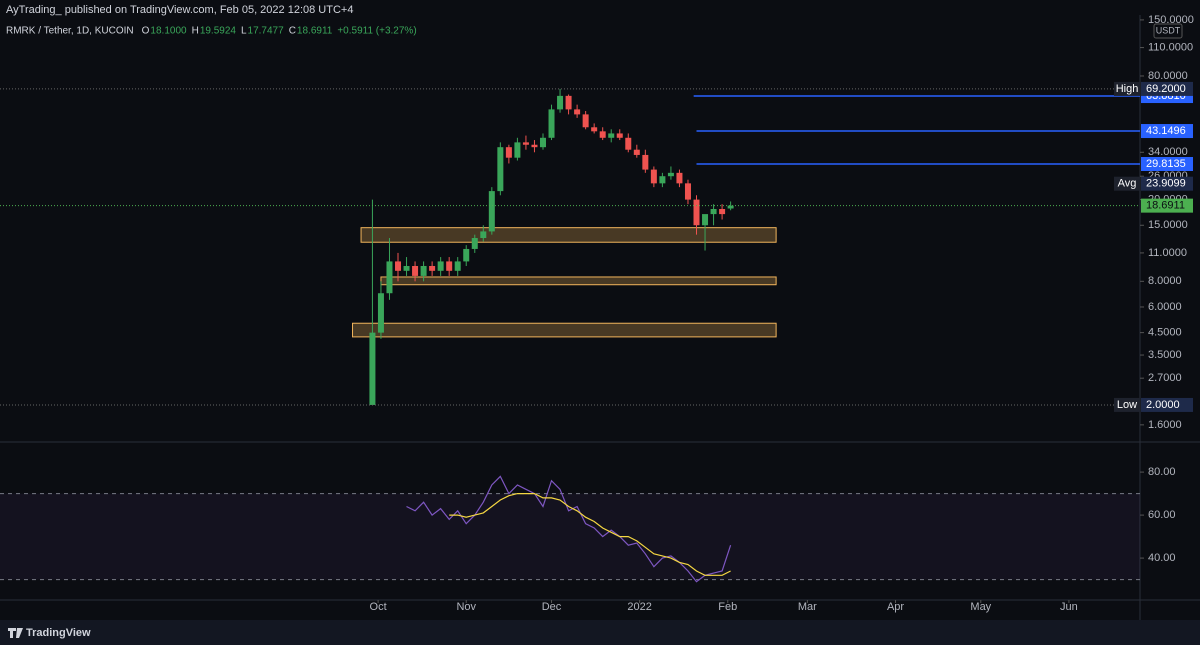 The image size is (1200, 645). What do you see at coordinates (807, 607) in the screenshot?
I see `x-tick-label: Mar` at bounding box center [807, 607].